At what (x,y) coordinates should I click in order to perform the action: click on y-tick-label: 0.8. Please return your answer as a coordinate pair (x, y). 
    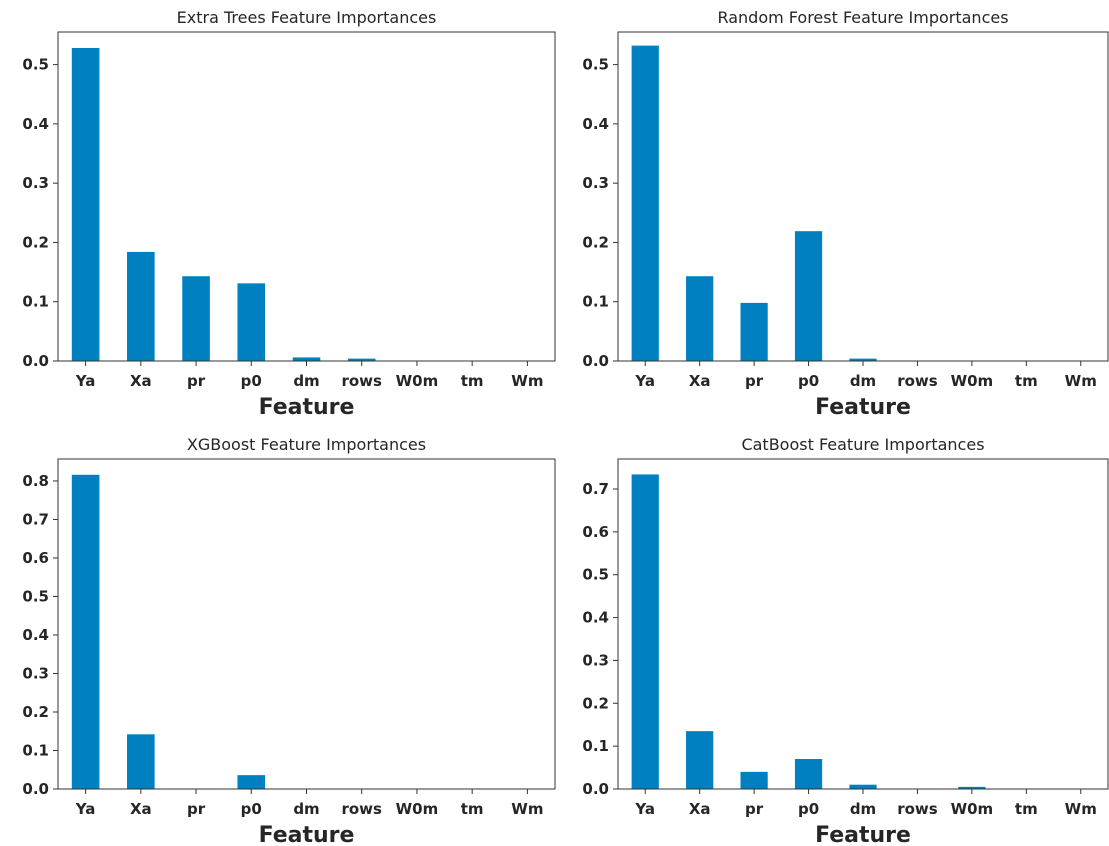
    Looking at the image, I should click on (35, 481).